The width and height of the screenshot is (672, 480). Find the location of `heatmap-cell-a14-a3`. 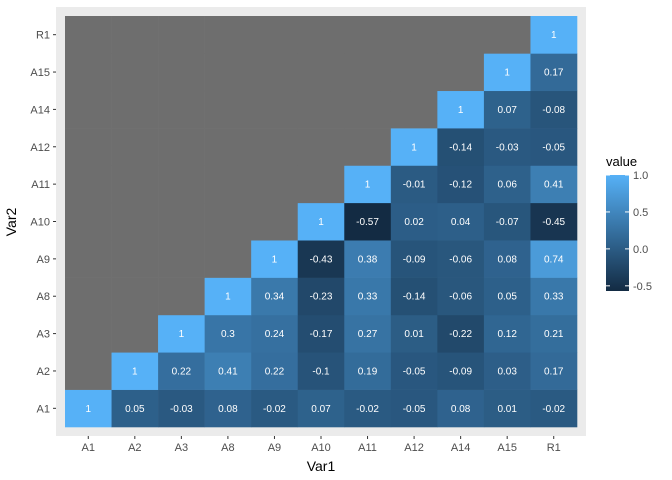

heatmap-cell-a14-a3 is located at coordinates (461, 333).